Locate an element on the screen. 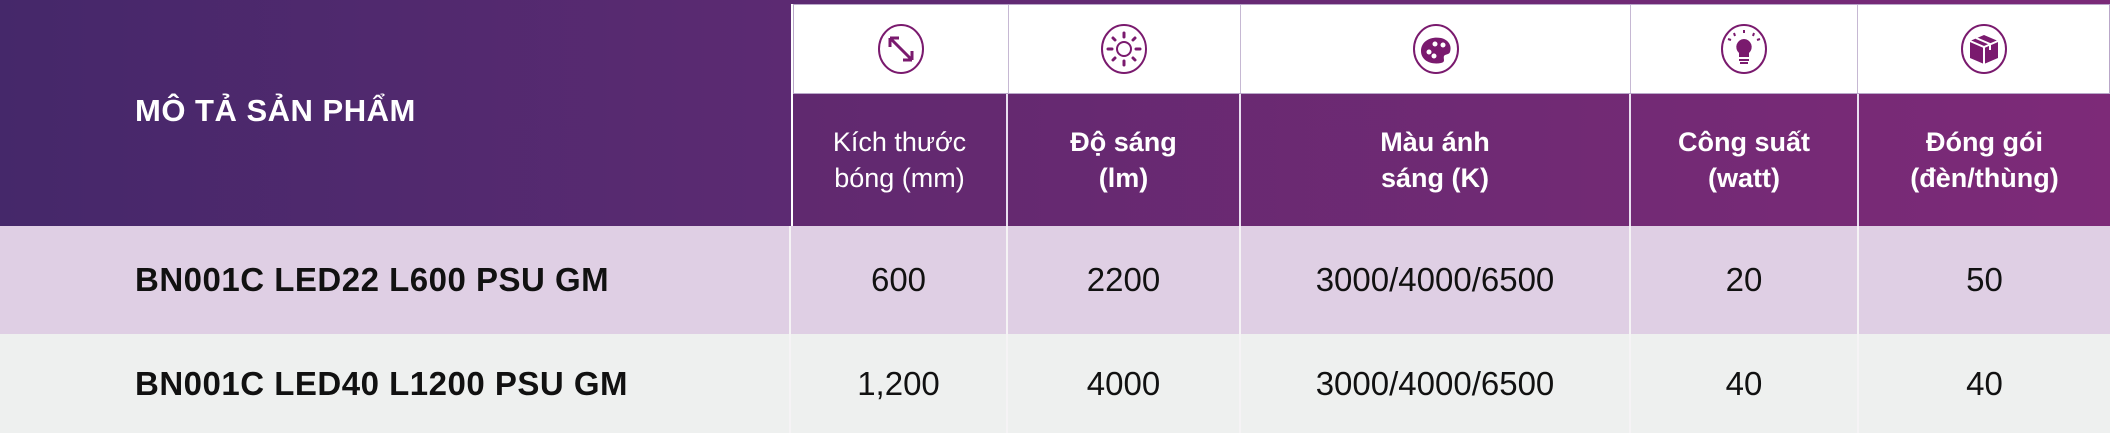  resize-diagonal-icon is located at coordinates (900, 49).